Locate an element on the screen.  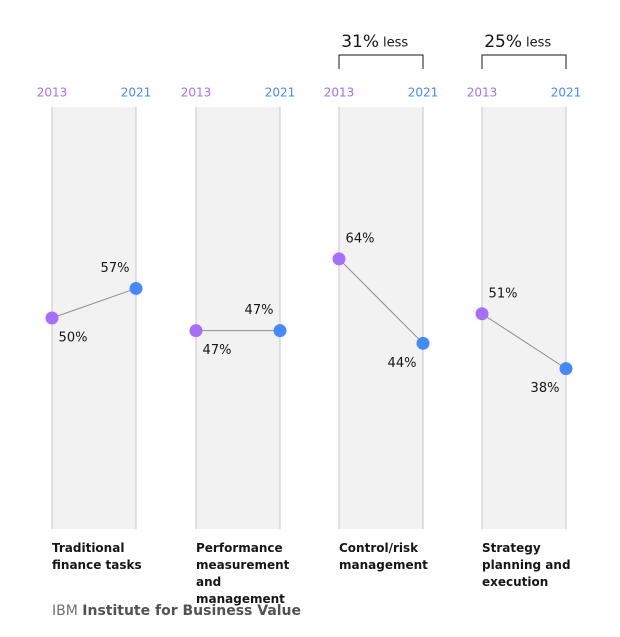
footer: IBM Institute for Business Value is located at coordinates (176, 611).